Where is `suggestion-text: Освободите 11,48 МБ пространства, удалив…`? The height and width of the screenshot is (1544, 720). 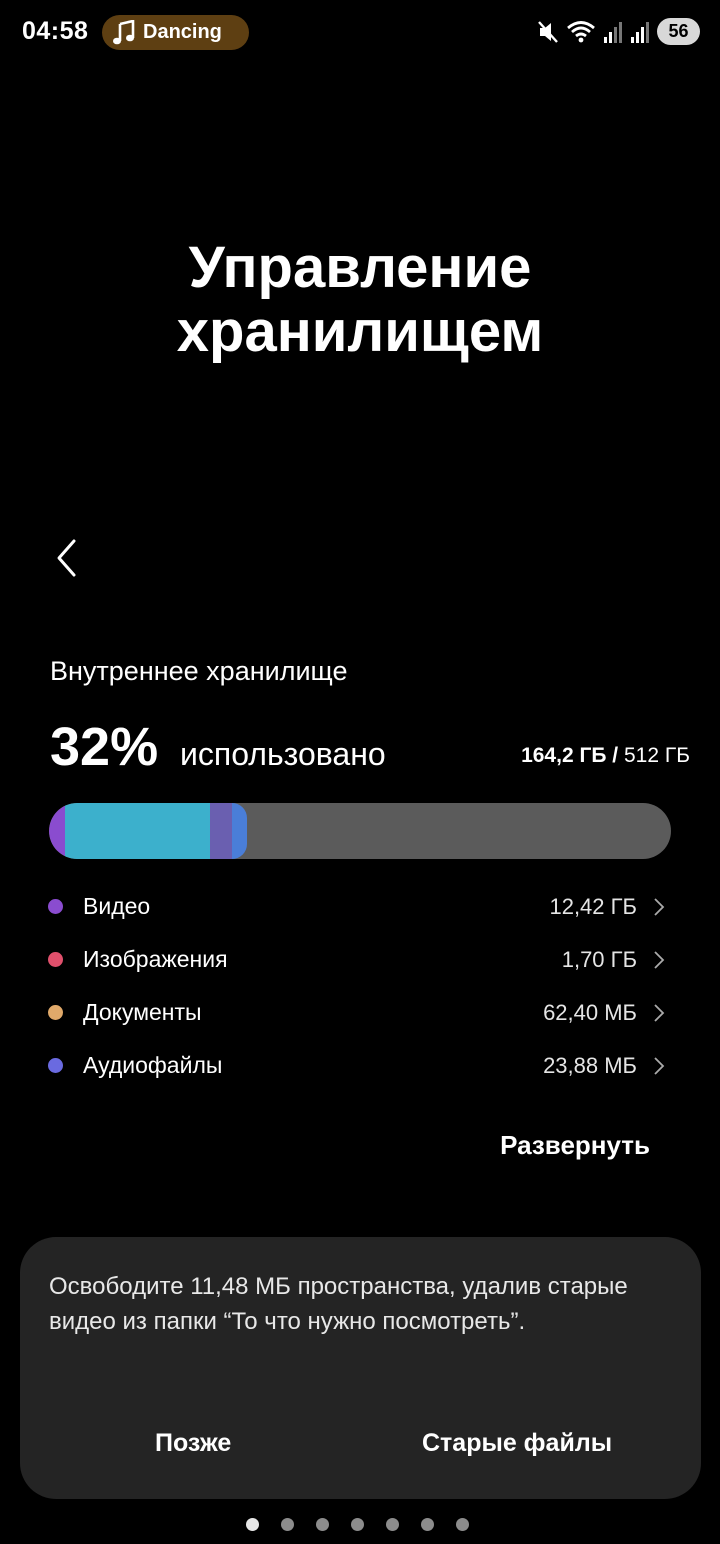 suggestion-text: Освободите 11,48 МБ пространства, удалив… is located at coordinates (338, 1304).